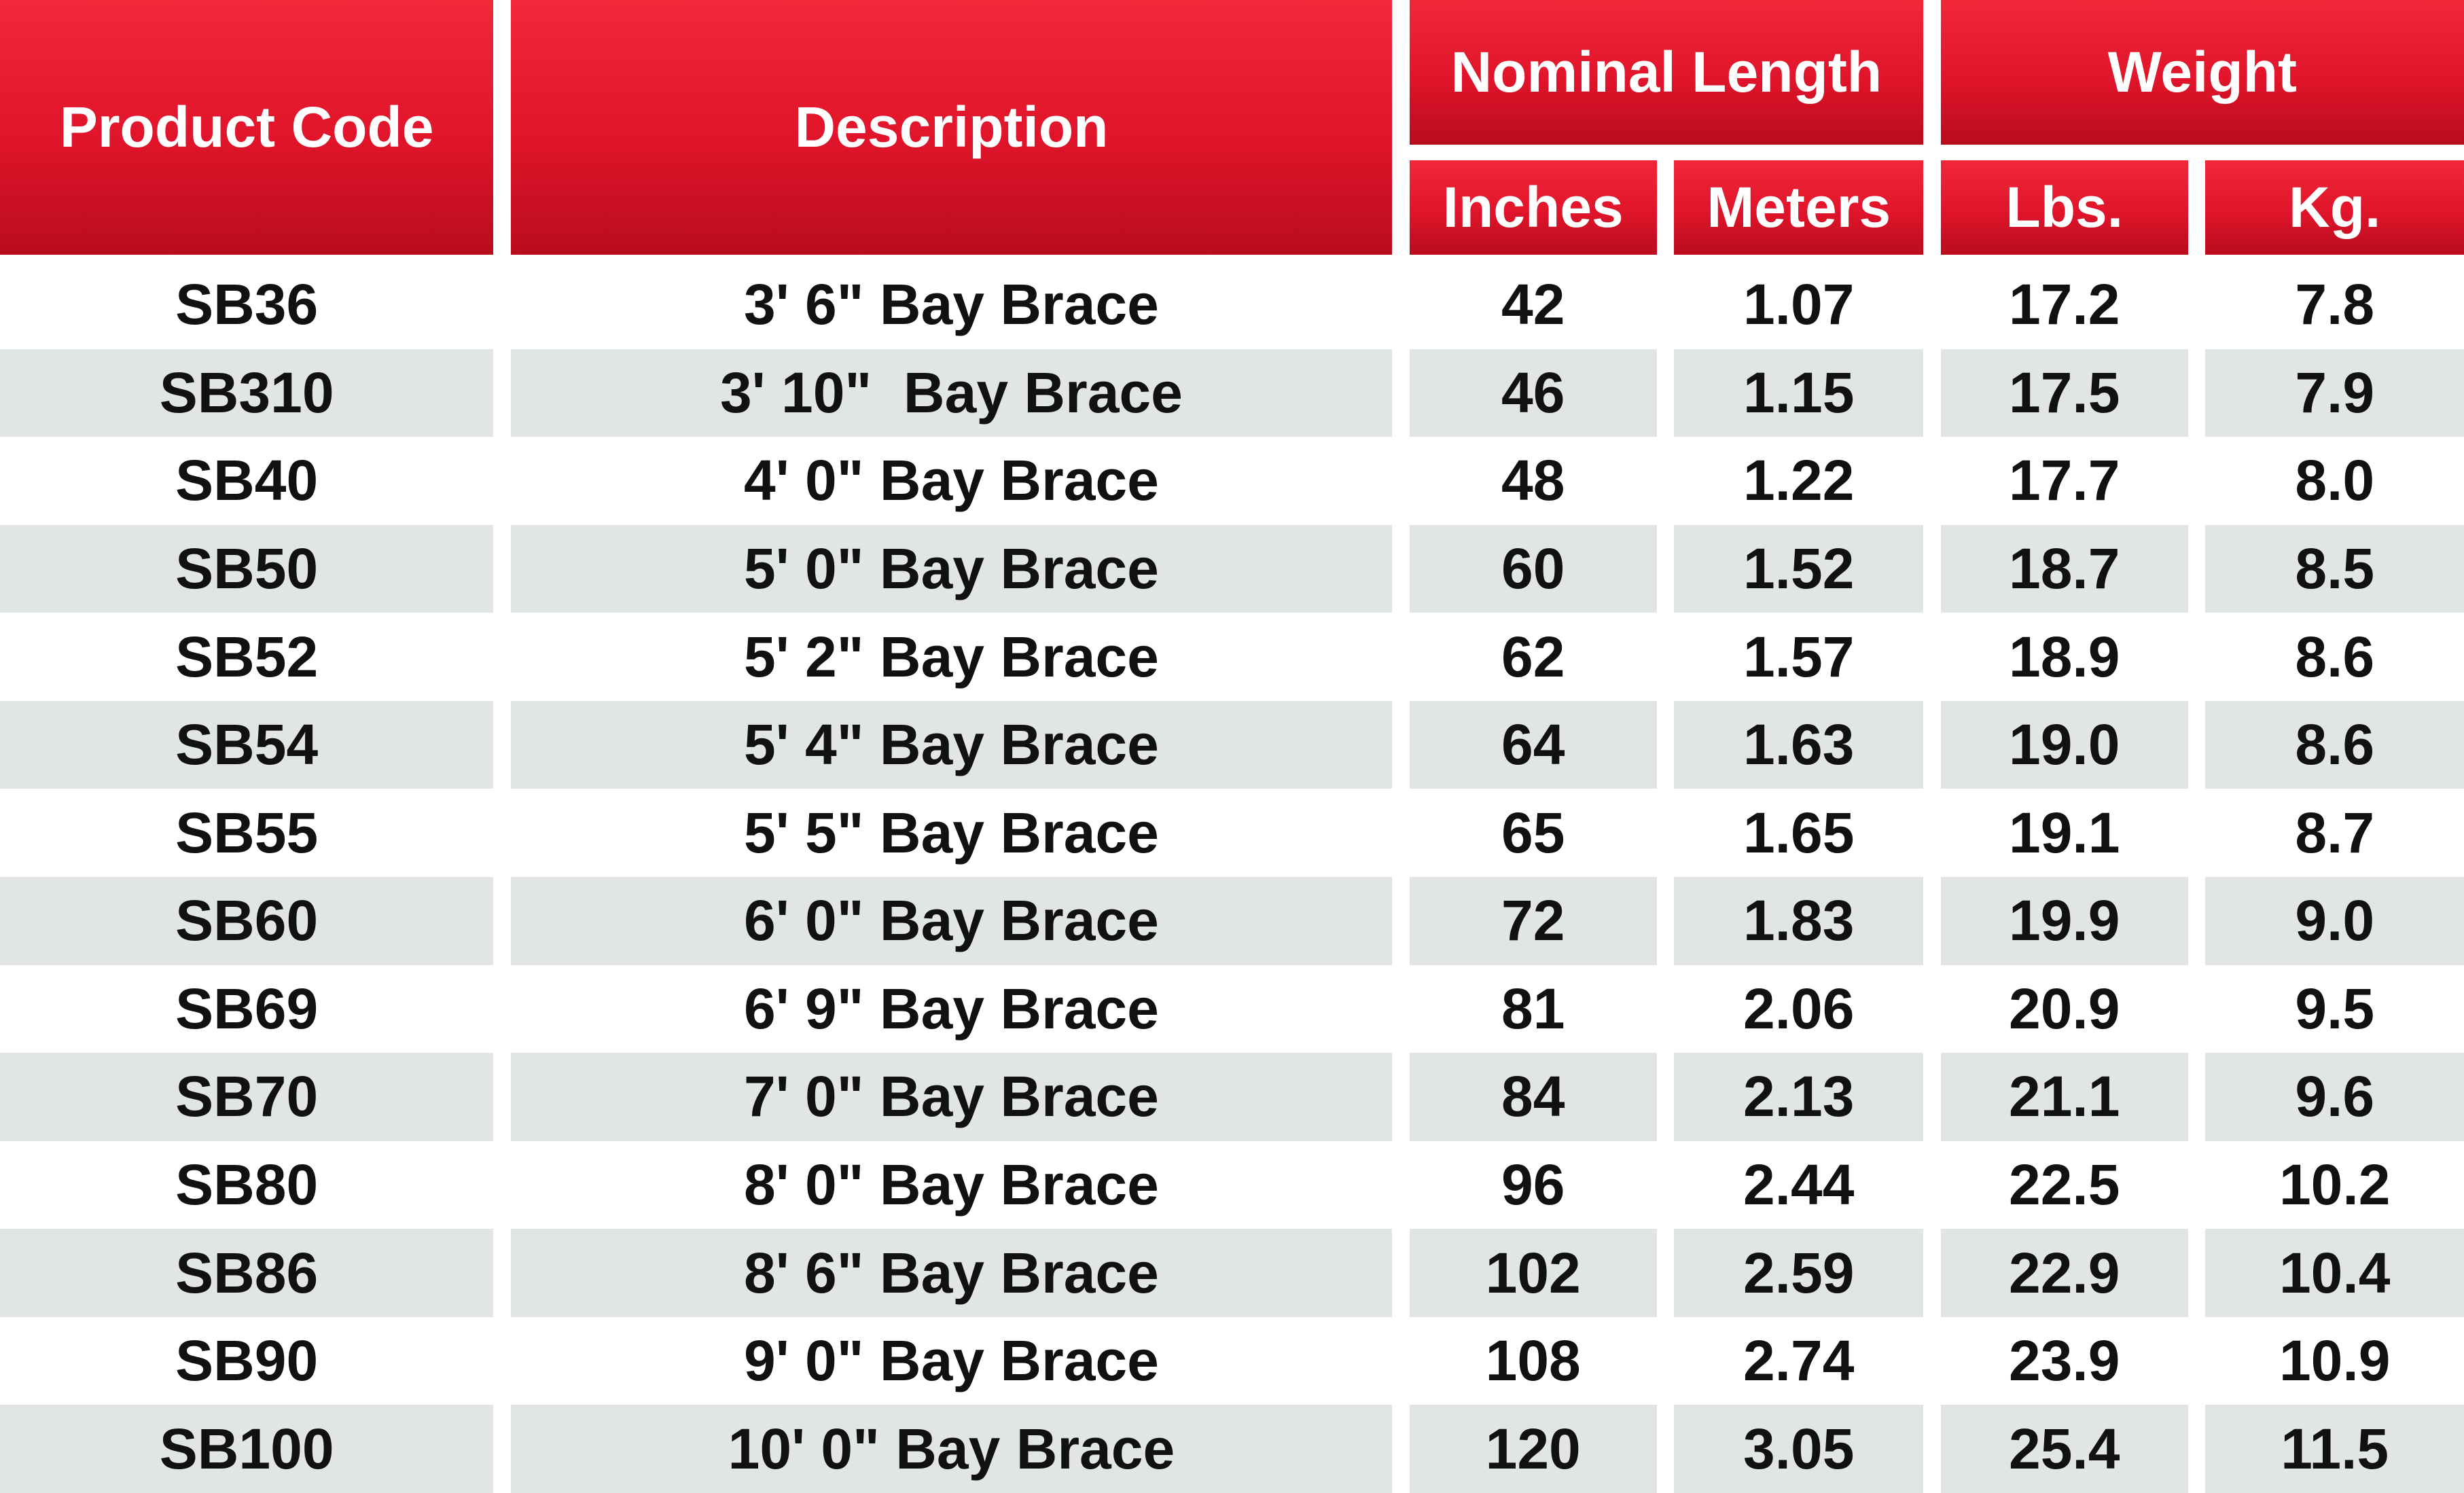 Image resolution: width=2464 pixels, height=1493 pixels. I want to click on table-cell: SB52, so click(247, 656).